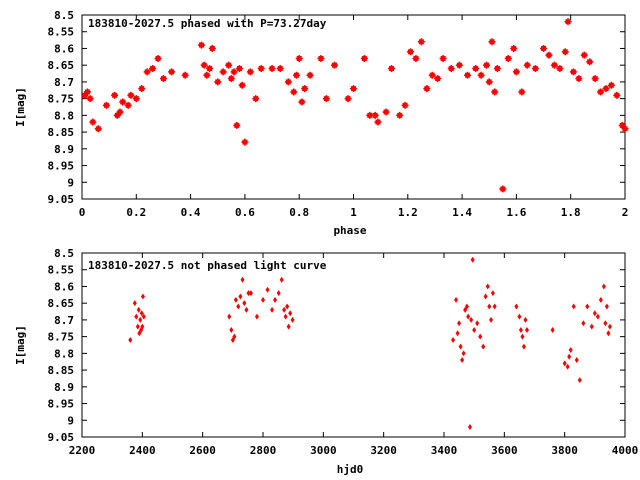 The height and width of the screenshot is (480, 640). What do you see at coordinates (61, 132) in the screenshot?
I see `phased-y-tick-label: 8.85` at bounding box center [61, 132].